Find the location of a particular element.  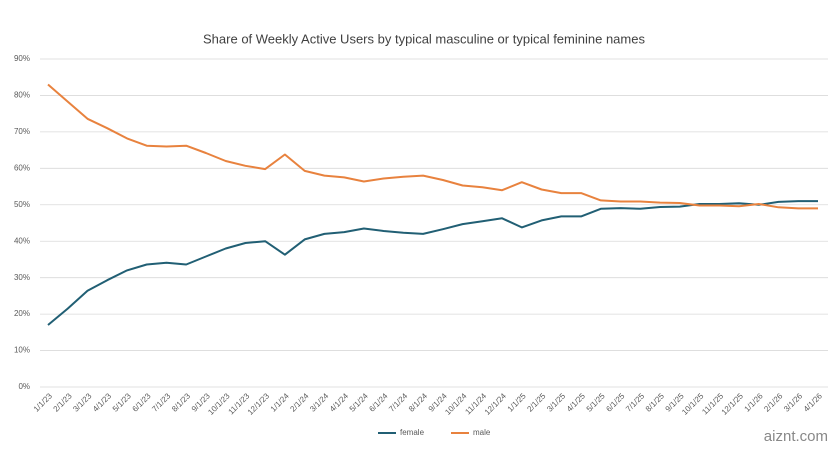

y-tick-label: 60% is located at coordinates (22, 167).